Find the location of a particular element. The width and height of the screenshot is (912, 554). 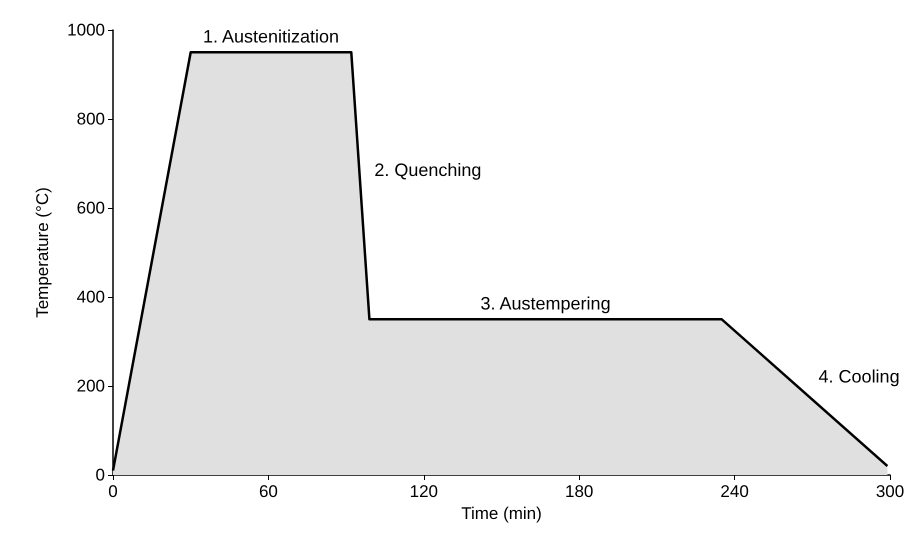

x-tick-label: 180 is located at coordinates (579, 491).